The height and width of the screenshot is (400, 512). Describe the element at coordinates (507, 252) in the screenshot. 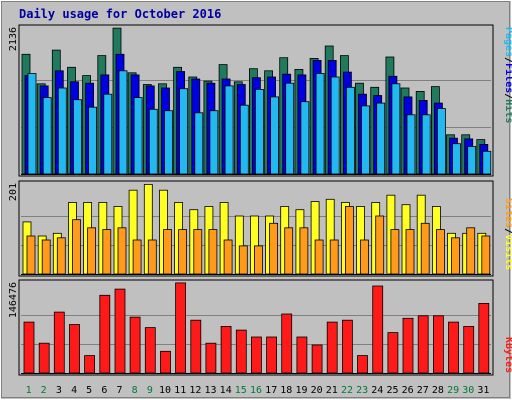

I see `legend-visits: Visits` at that location.